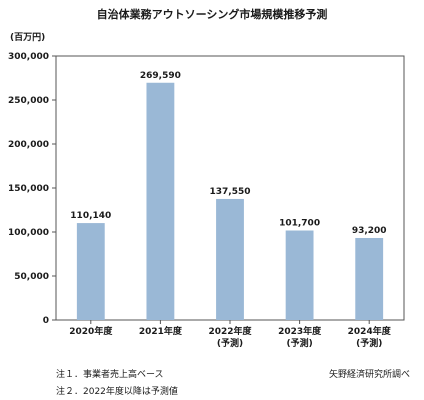  What do you see at coordinates (161, 331) in the screenshot?
I see `x-category-label: 2021年度` at bounding box center [161, 331].